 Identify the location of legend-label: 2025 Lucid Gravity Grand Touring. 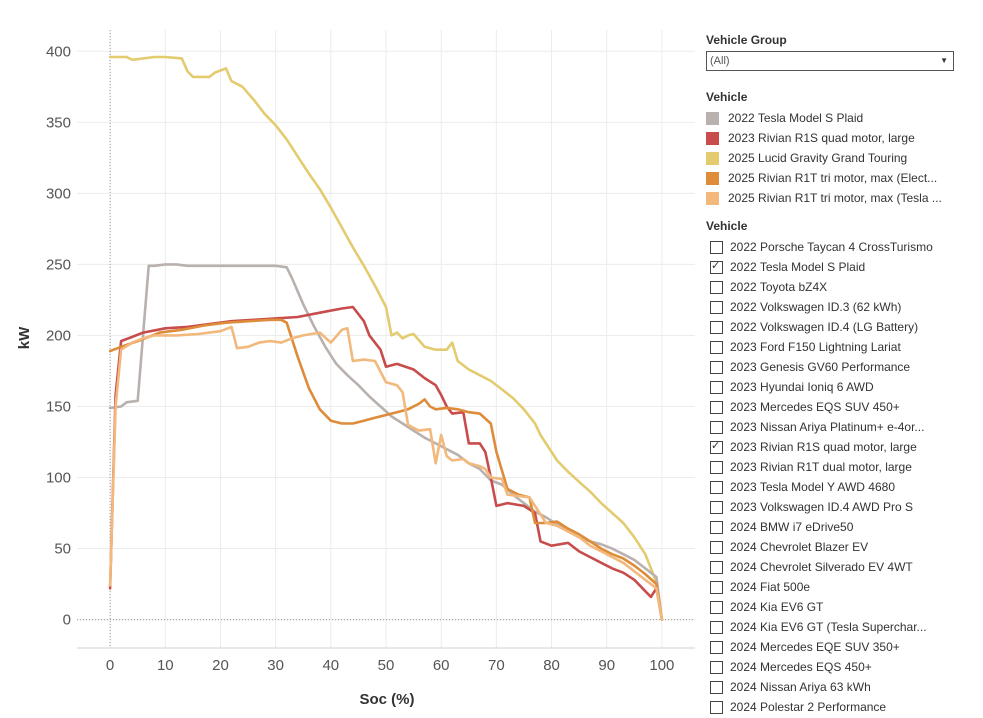
(818, 158).